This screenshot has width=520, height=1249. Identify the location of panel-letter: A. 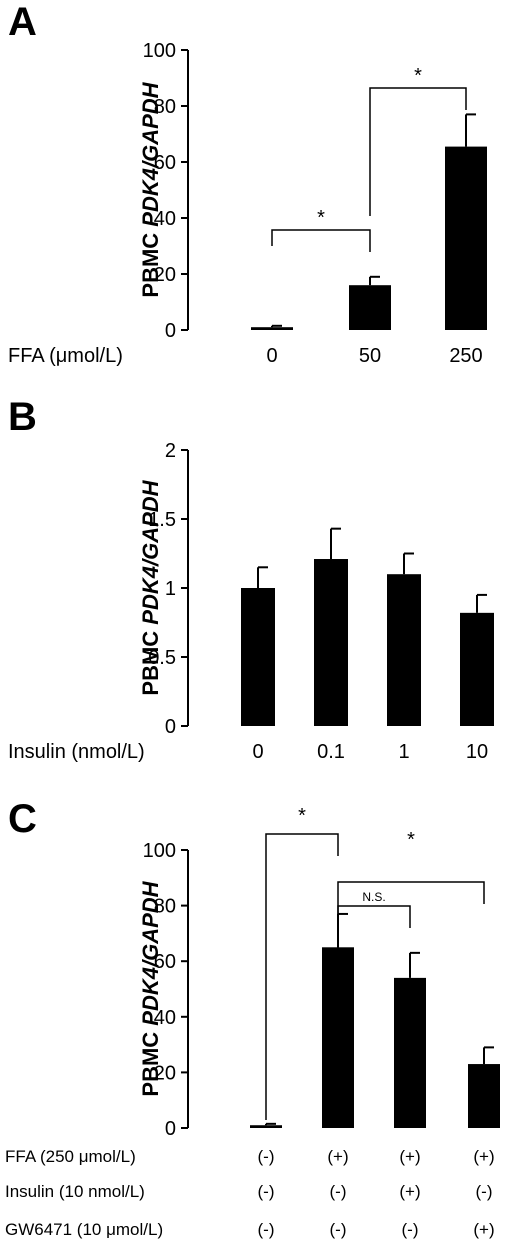
(22, 22).